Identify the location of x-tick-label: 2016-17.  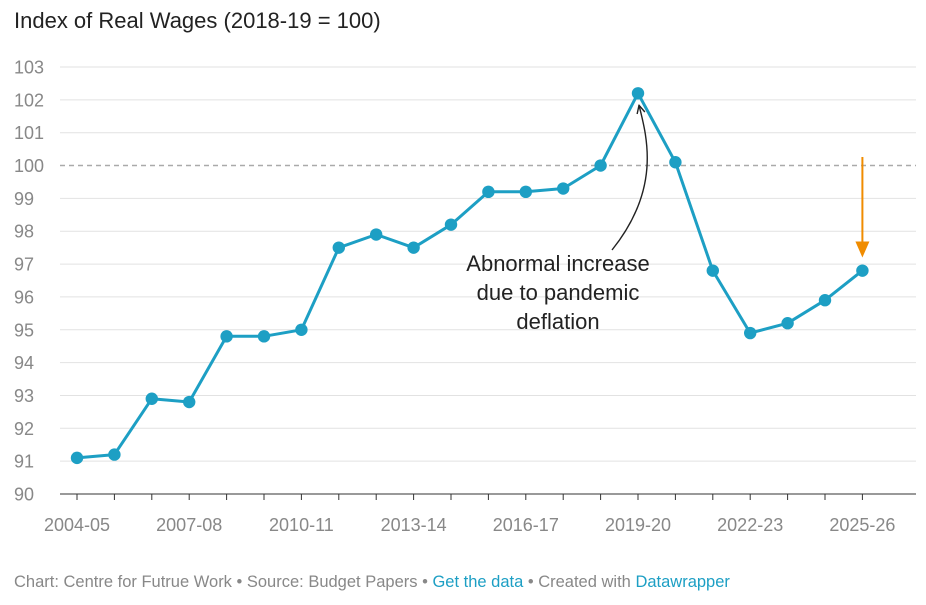
(526, 525).